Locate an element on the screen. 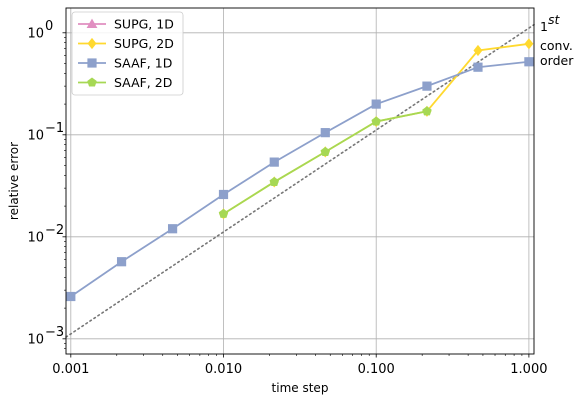 This screenshot has width=578, height=398. legend-label: SAAF, 2D is located at coordinates (143, 82).